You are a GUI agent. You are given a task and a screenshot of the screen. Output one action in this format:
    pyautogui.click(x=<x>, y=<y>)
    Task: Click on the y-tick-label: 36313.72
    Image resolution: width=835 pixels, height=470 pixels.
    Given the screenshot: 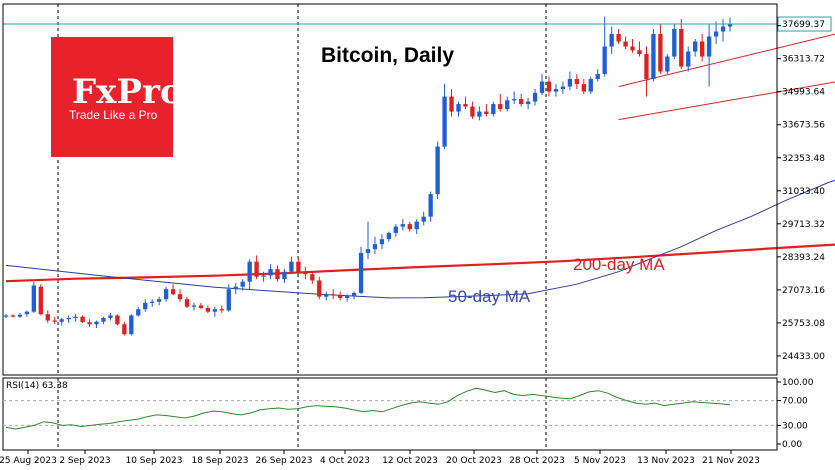 What is the action you would take?
    pyautogui.click(x=803, y=60)
    